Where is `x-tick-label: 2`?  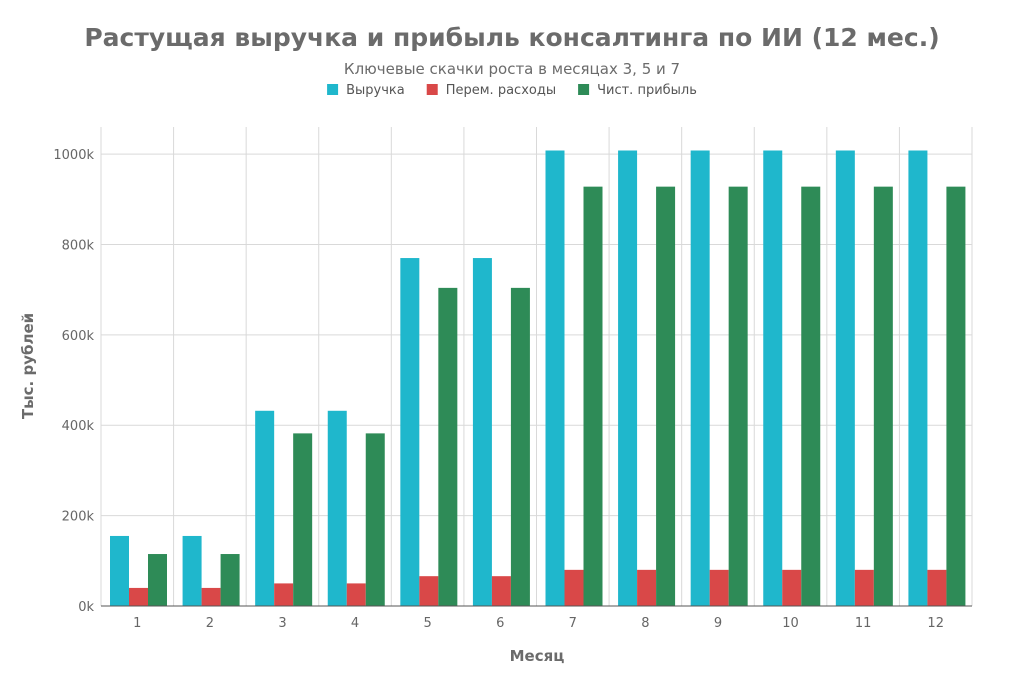
x-tick-label: 2 is located at coordinates (210, 623).